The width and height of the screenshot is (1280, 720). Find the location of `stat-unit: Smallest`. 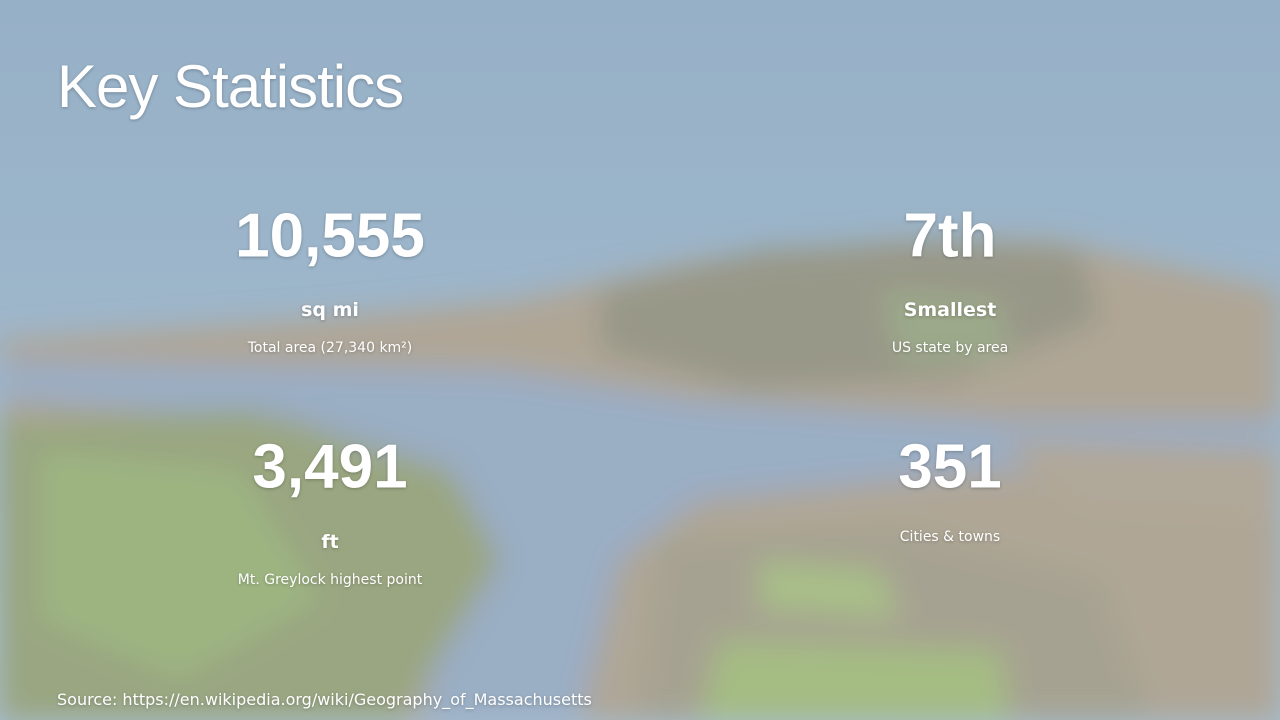

stat-unit: Smallest is located at coordinates (950, 310).